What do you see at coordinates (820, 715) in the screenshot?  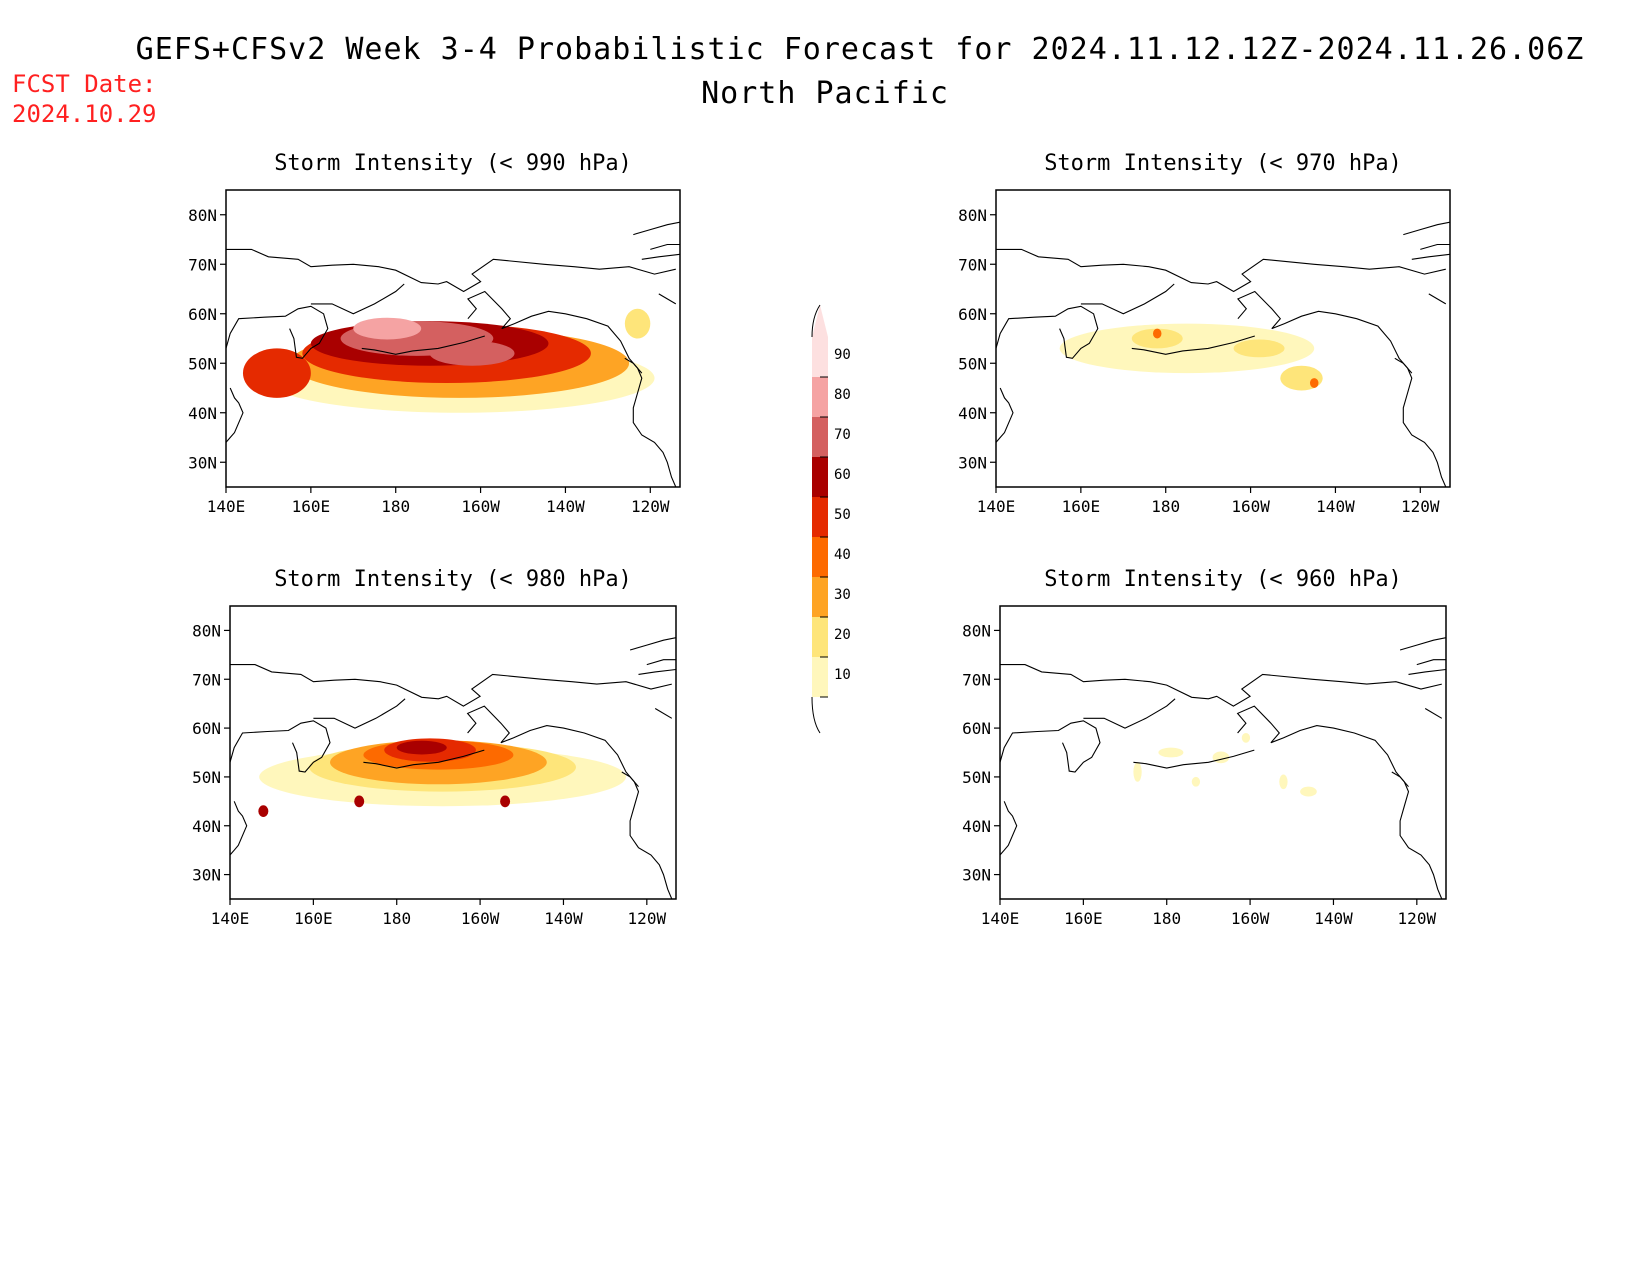 I see `colorbar-bottom-extension` at bounding box center [820, 715].